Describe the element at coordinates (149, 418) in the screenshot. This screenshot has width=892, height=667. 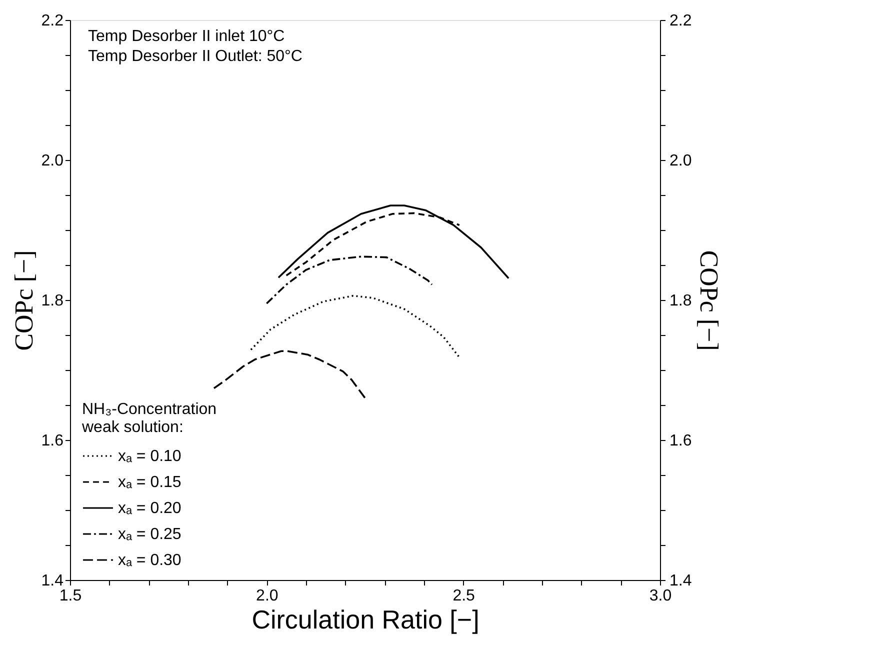
I see `legend-title: NH₃-Concentration weak solution:` at that location.